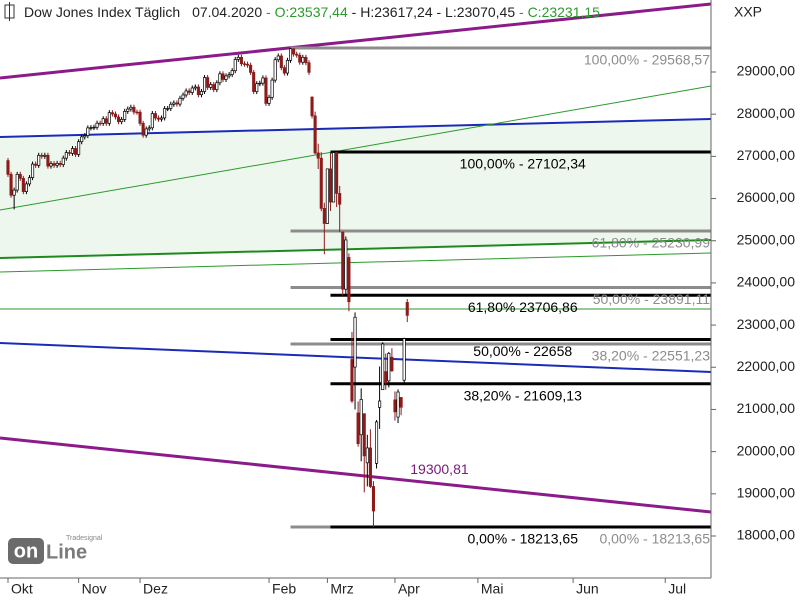 This screenshot has width=800, height=600. I want to click on x-tick-label: Mrz, so click(341, 589).